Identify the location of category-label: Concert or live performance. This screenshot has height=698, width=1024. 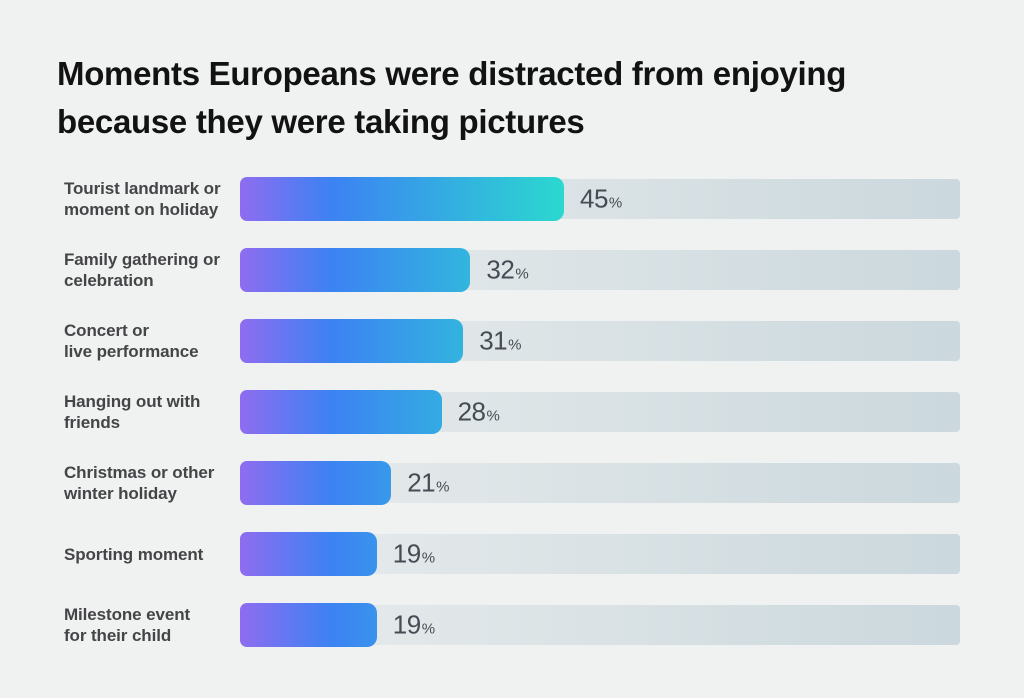
(131, 341).